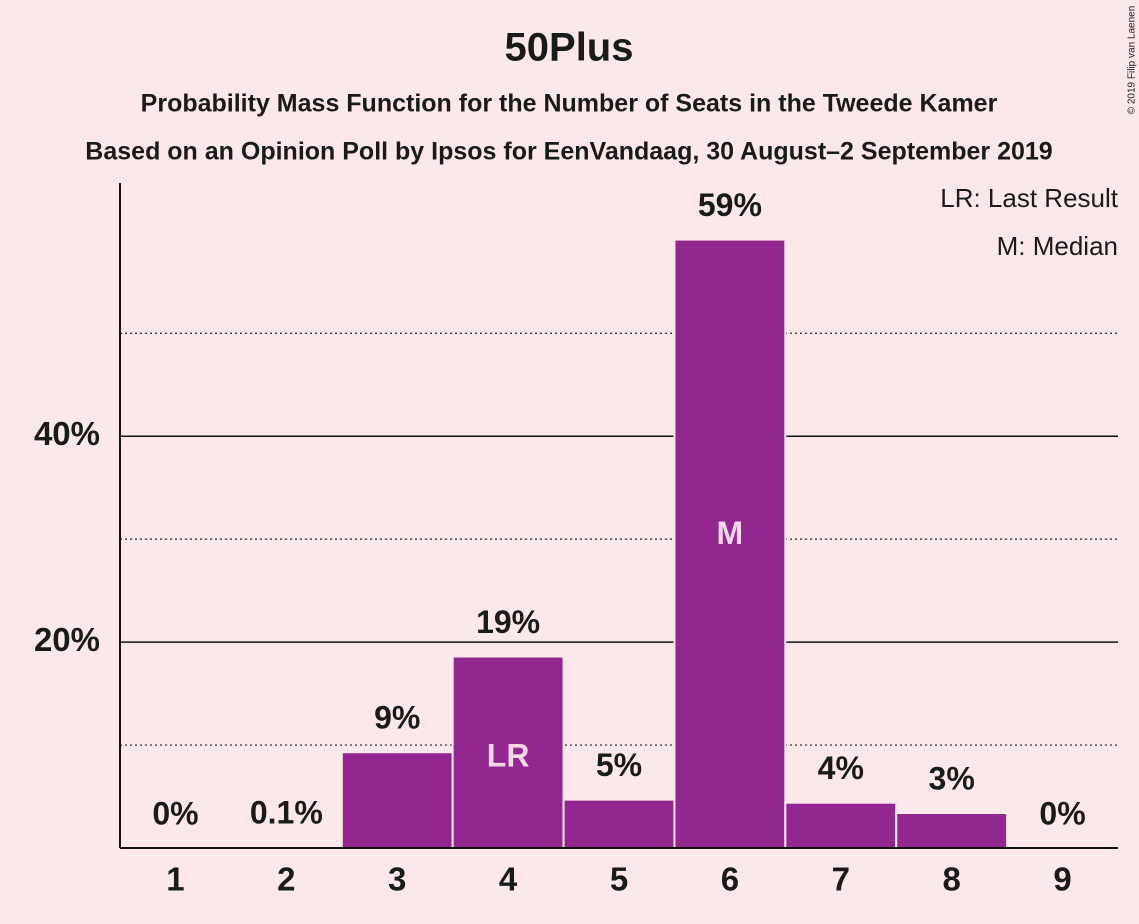  What do you see at coordinates (508, 879) in the screenshot?
I see `x-tick-label: 4` at bounding box center [508, 879].